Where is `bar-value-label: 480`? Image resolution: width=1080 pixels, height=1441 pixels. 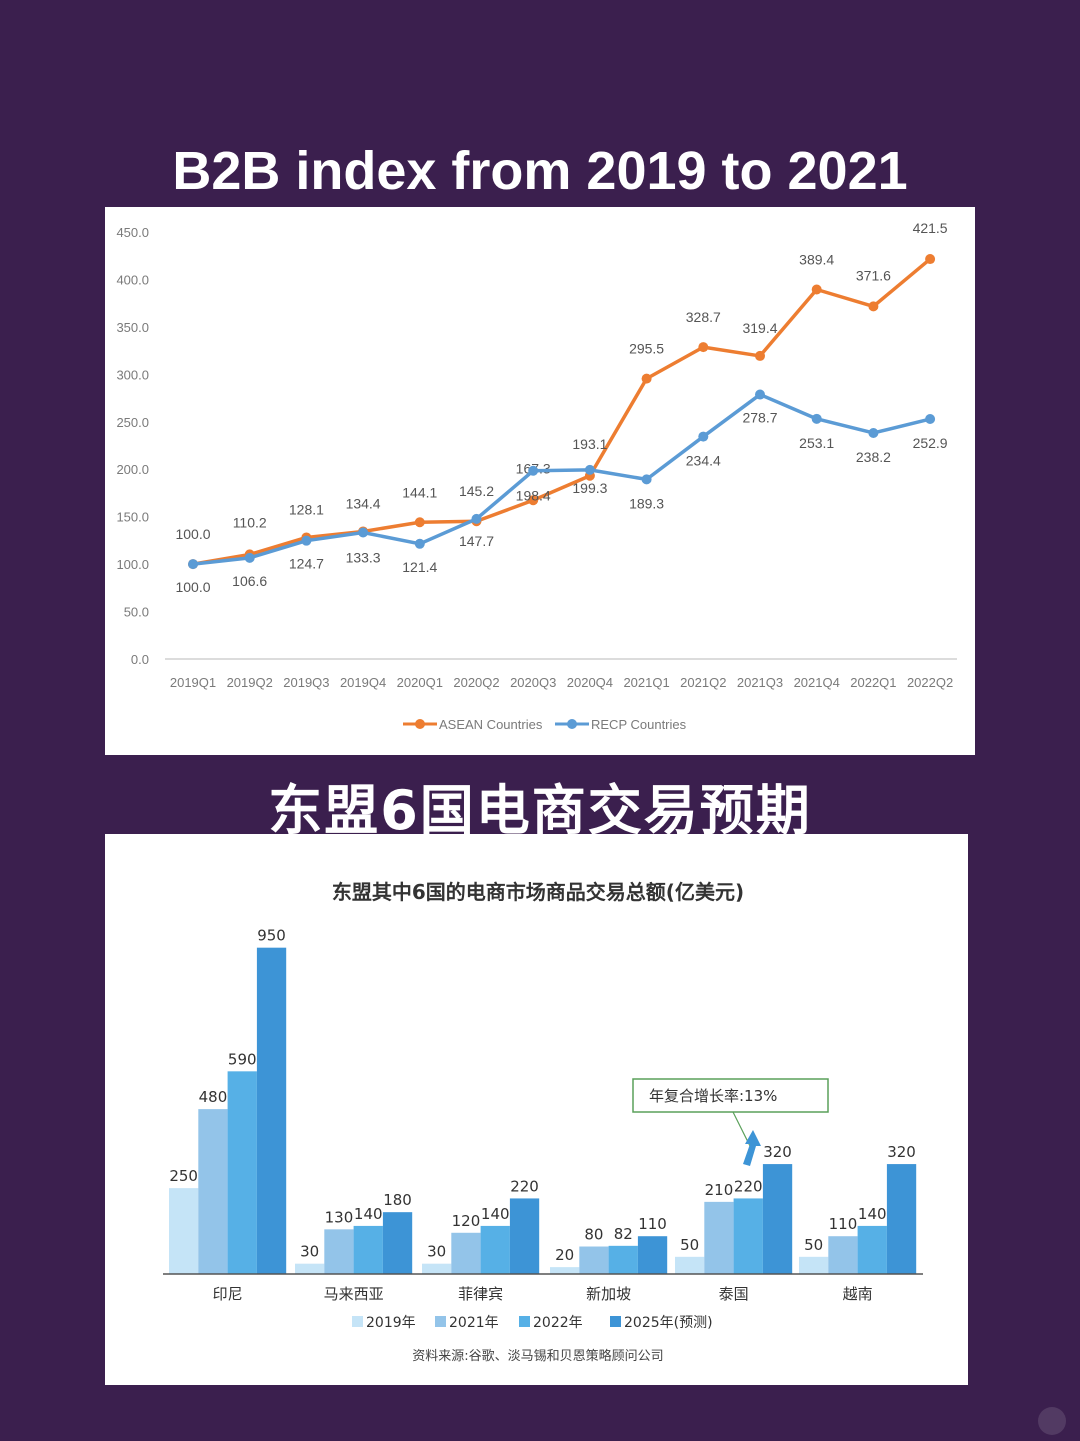
bar-value-label: 480 is located at coordinates (213, 1097).